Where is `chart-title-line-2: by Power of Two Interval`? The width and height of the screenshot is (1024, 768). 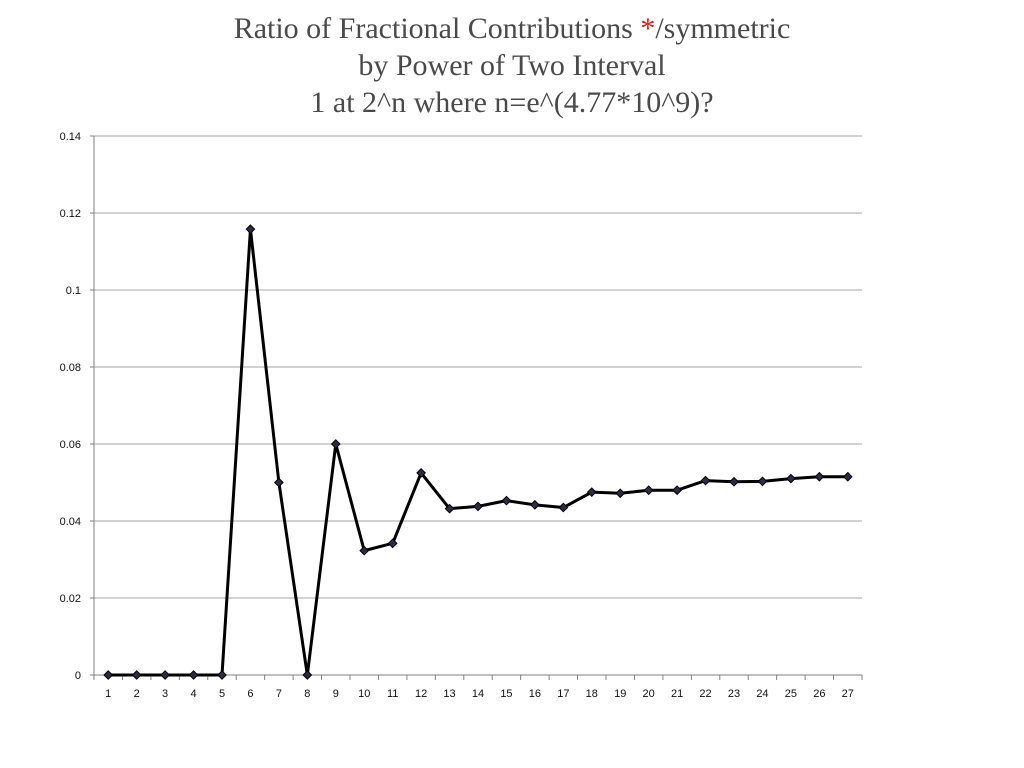 chart-title-line-2: by Power of Two Interval is located at coordinates (512, 65).